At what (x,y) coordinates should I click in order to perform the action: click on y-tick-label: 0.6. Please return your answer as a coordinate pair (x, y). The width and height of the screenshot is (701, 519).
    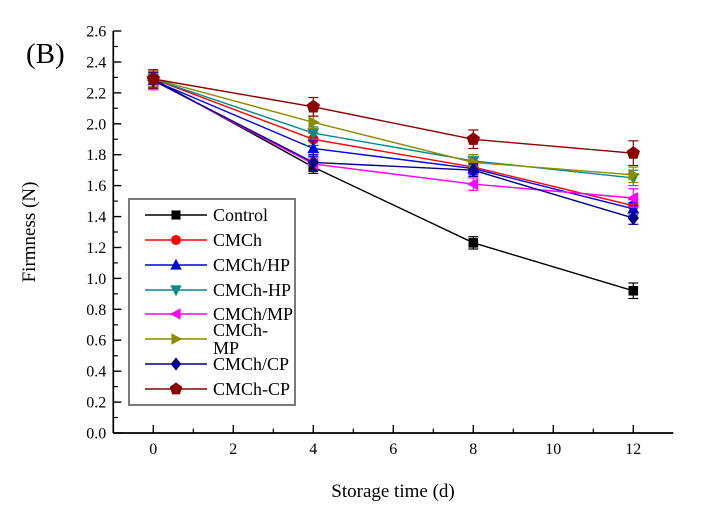
    Looking at the image, I should click on (96, 341).